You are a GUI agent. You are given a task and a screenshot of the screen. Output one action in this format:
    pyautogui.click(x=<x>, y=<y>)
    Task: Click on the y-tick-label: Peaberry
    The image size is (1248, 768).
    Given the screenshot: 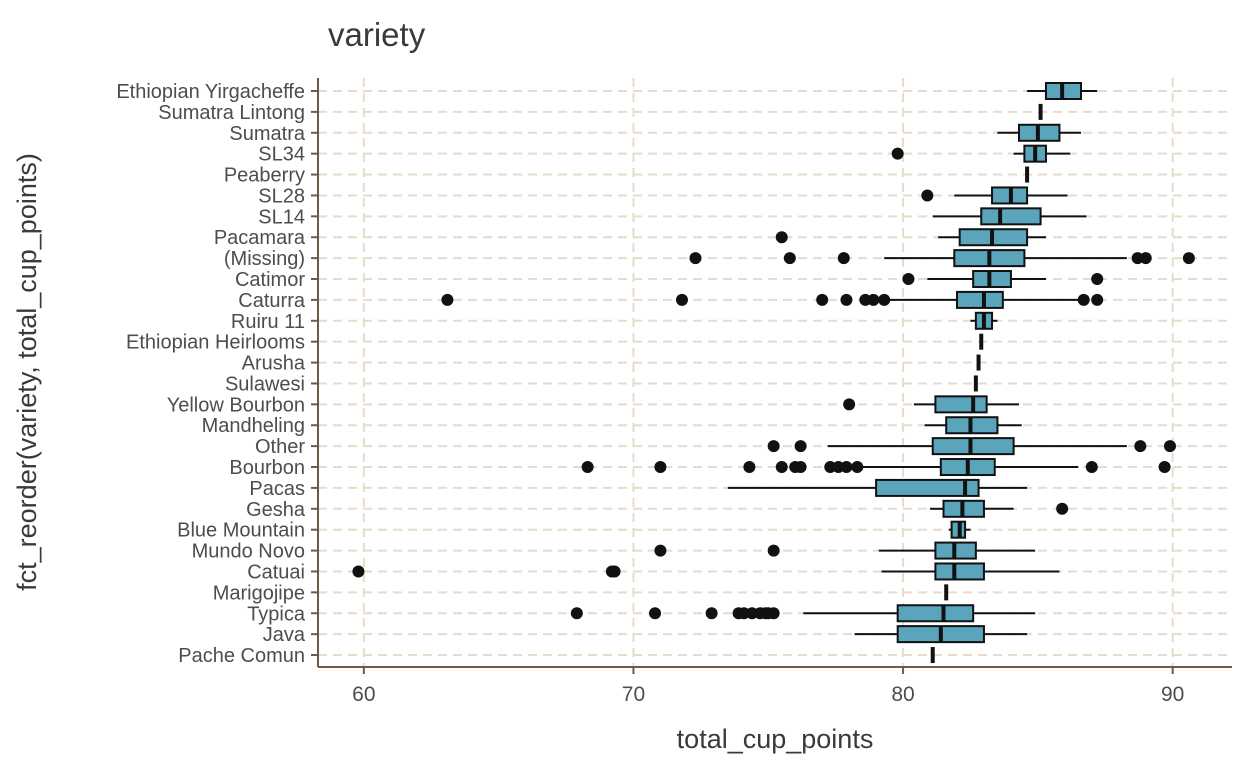 What is the action you would take?
    pyautogui.click(x=264, y=176)
    